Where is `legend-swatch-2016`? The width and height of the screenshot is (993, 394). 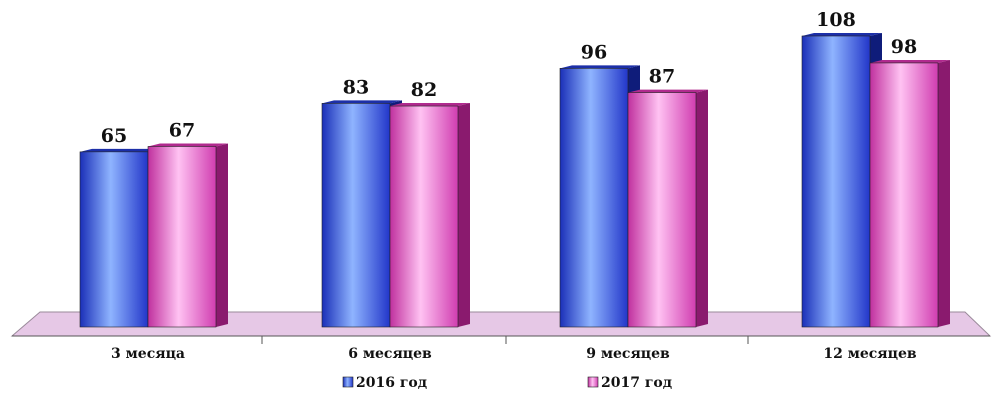
legend-swatch-2016 is located at coordinates (348, 382).